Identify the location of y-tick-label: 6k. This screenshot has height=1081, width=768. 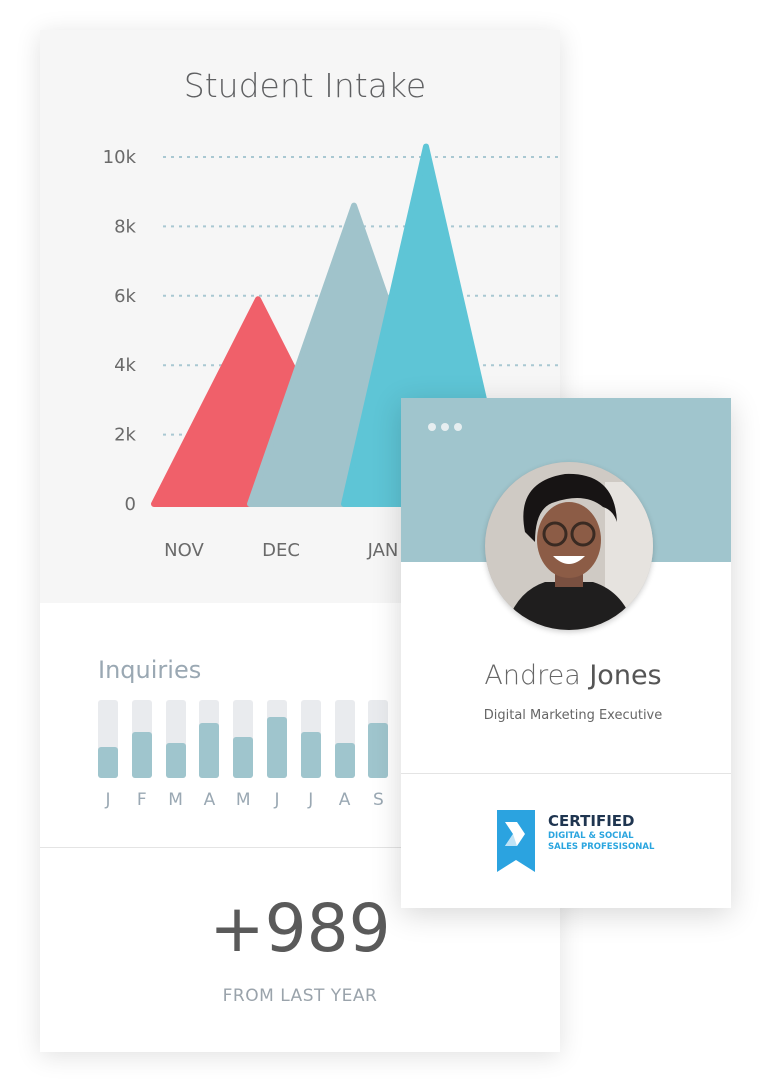
(125, 296).